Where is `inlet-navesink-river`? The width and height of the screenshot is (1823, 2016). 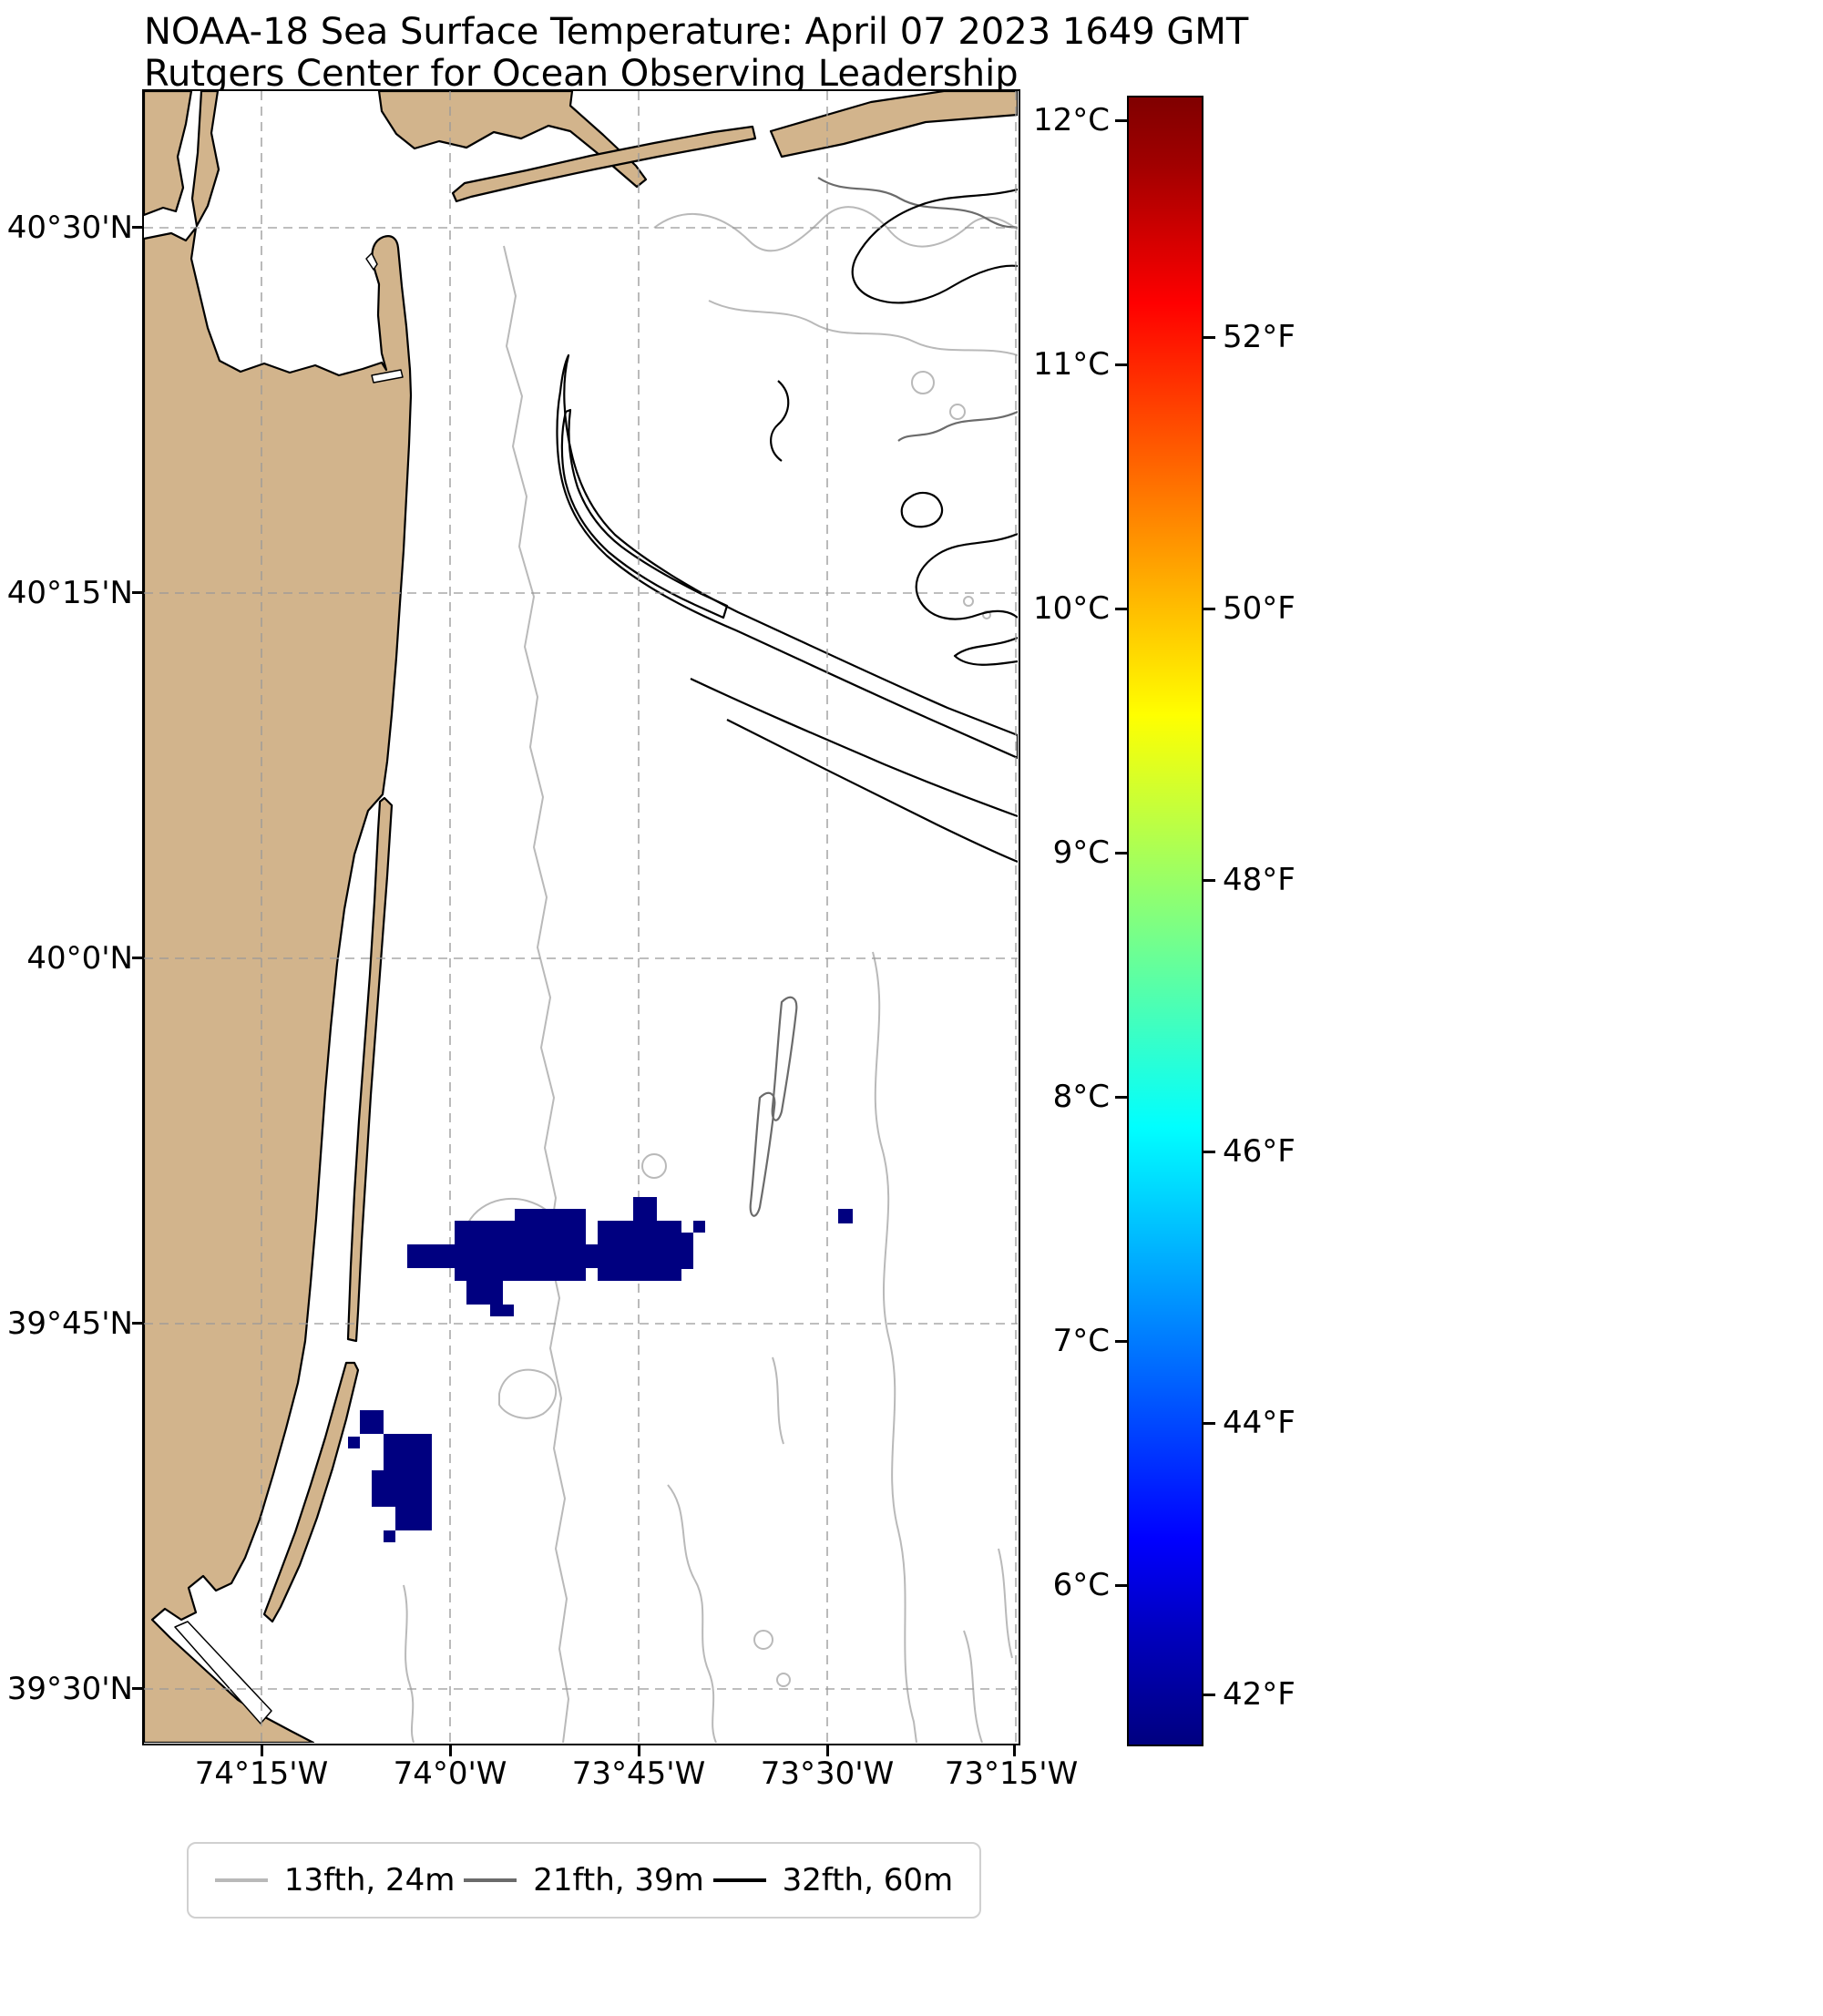
inlet-navesink-river is located at coordinates (387, 376).